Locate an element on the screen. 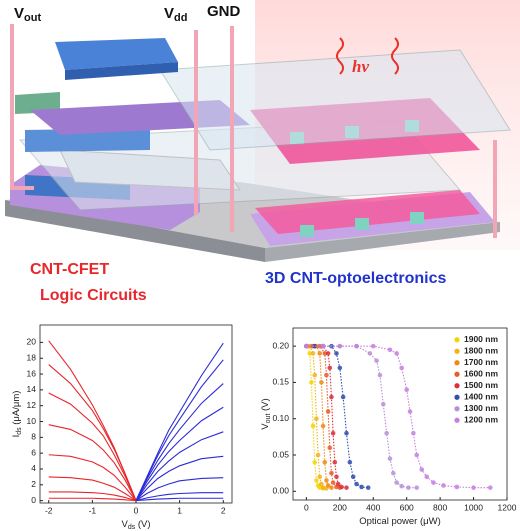 Image resolution: width=520 pixels, height=531 pixels. x-axis-label: Optical power (μW) is located at coordinates (400, 521).